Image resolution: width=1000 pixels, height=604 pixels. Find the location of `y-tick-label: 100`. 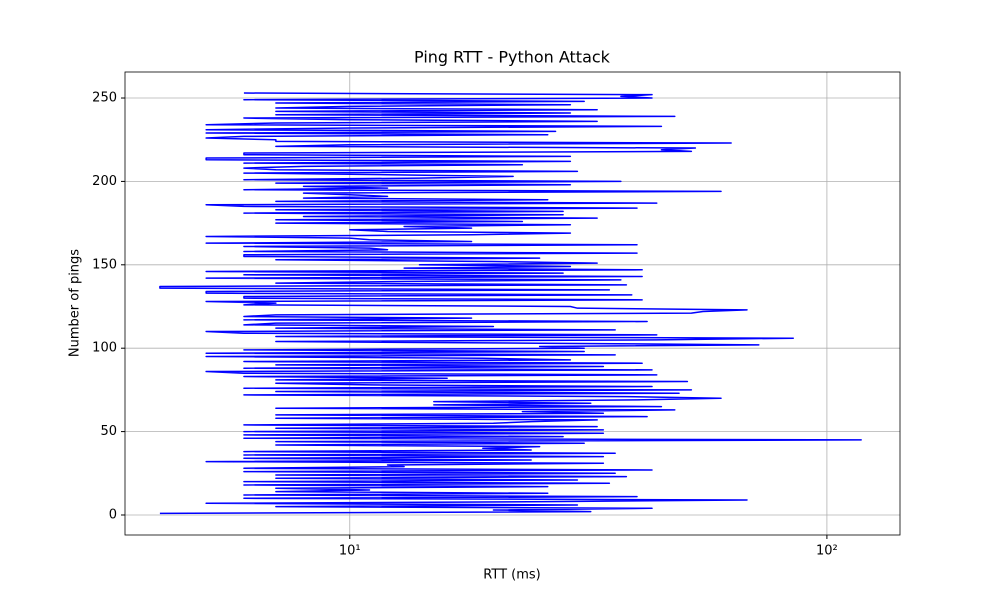

y-tick-label: 100 is located at coordinates (104, 348).